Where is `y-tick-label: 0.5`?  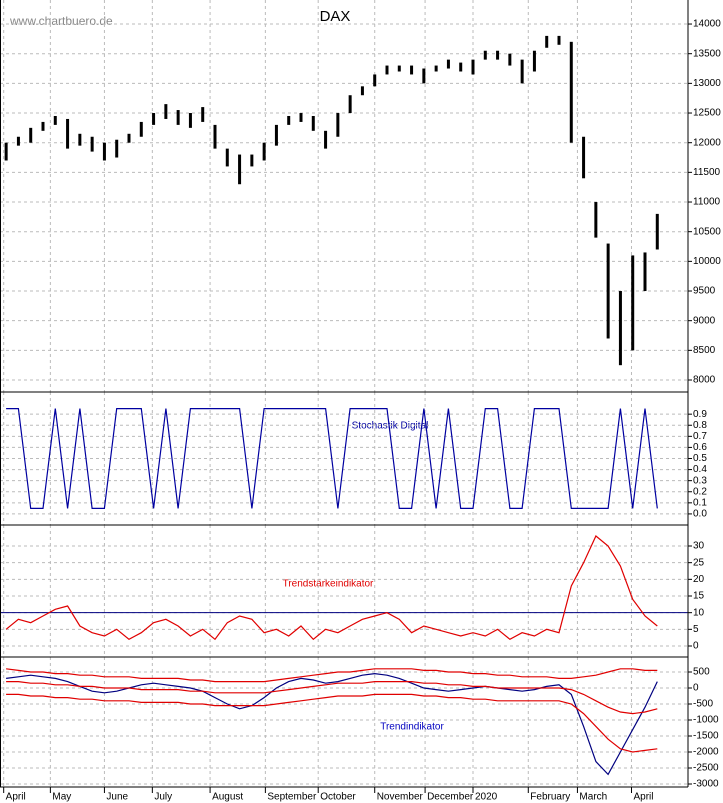 y-tick-label: 0.5 is located at coordinates (700, 458).